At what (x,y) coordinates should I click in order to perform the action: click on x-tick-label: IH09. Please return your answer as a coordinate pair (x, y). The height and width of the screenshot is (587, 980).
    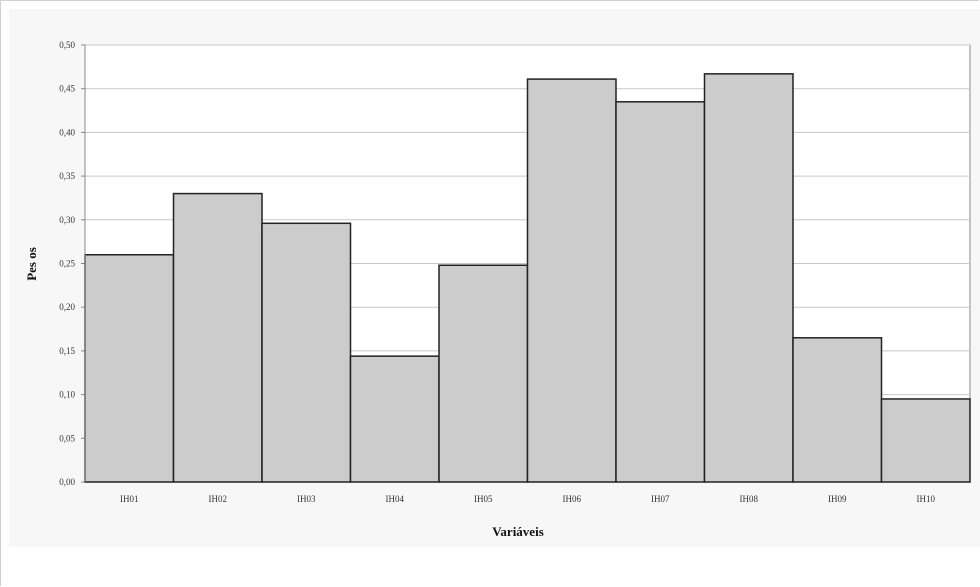
    Looking at the image, I should click on (837, 499).